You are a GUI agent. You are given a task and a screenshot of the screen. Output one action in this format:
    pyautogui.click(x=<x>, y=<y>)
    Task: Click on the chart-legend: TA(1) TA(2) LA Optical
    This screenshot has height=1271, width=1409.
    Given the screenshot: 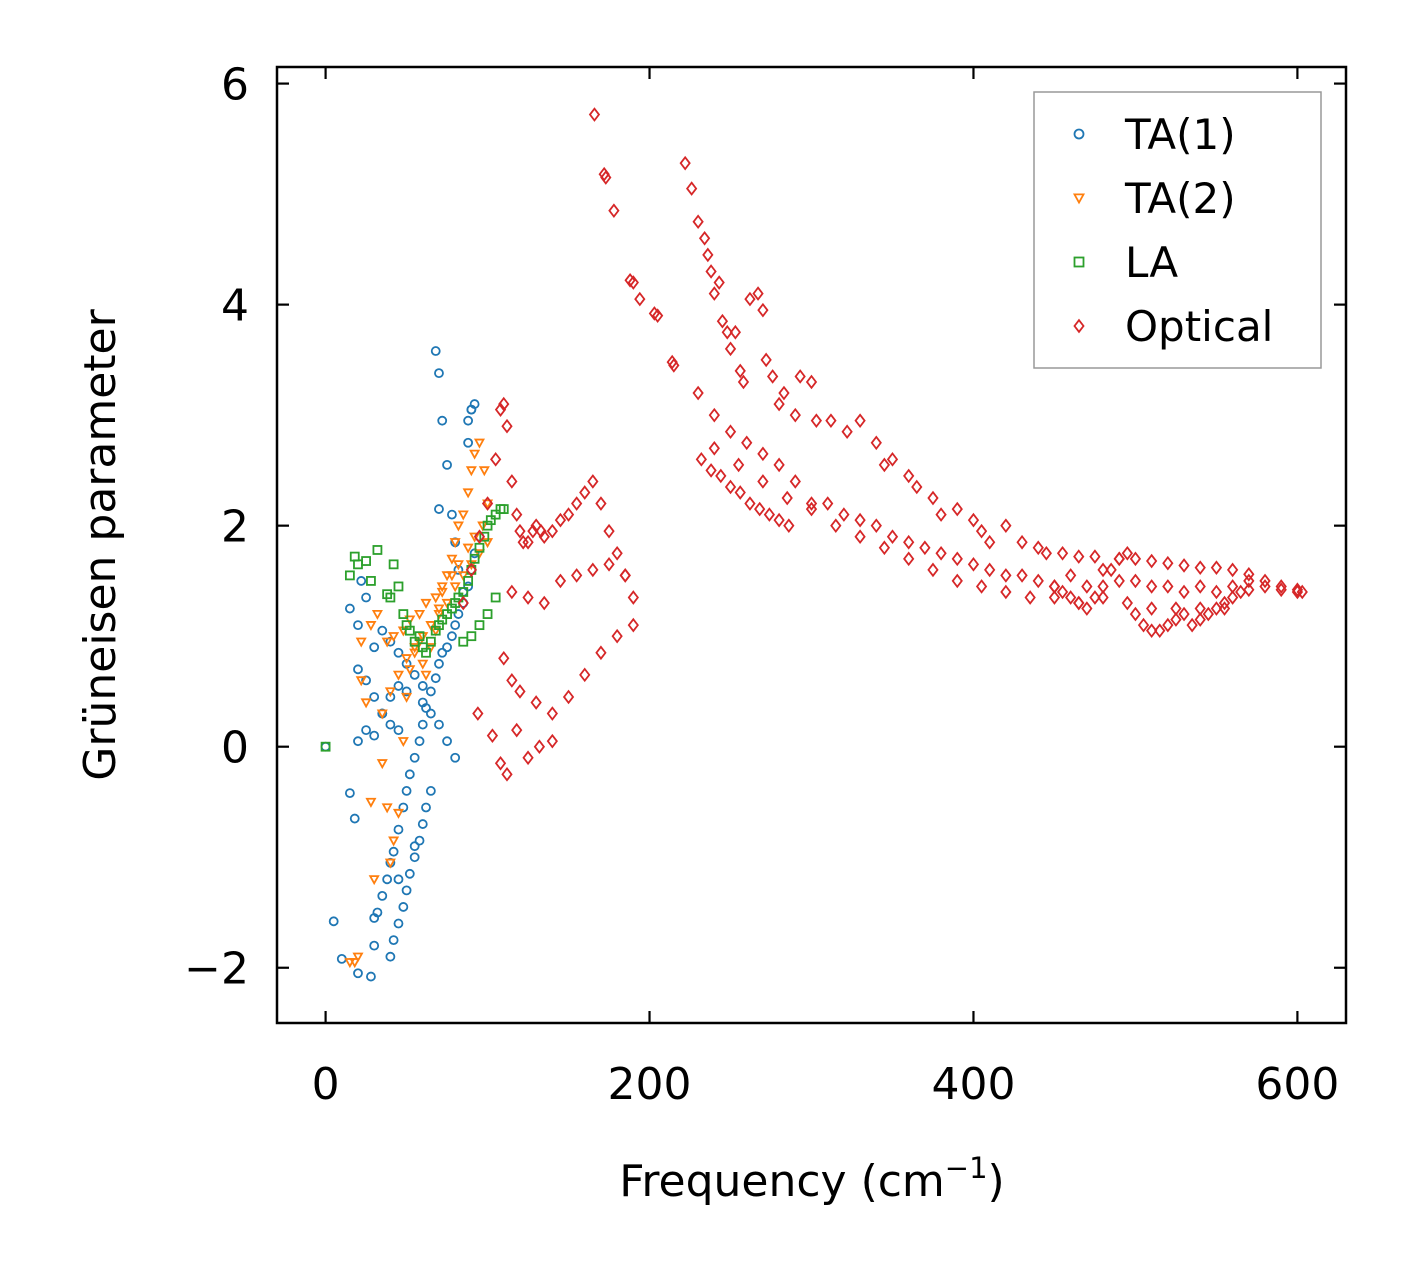 What is the action you would take?
    pyautogui.click(x=1177, y=230)
    